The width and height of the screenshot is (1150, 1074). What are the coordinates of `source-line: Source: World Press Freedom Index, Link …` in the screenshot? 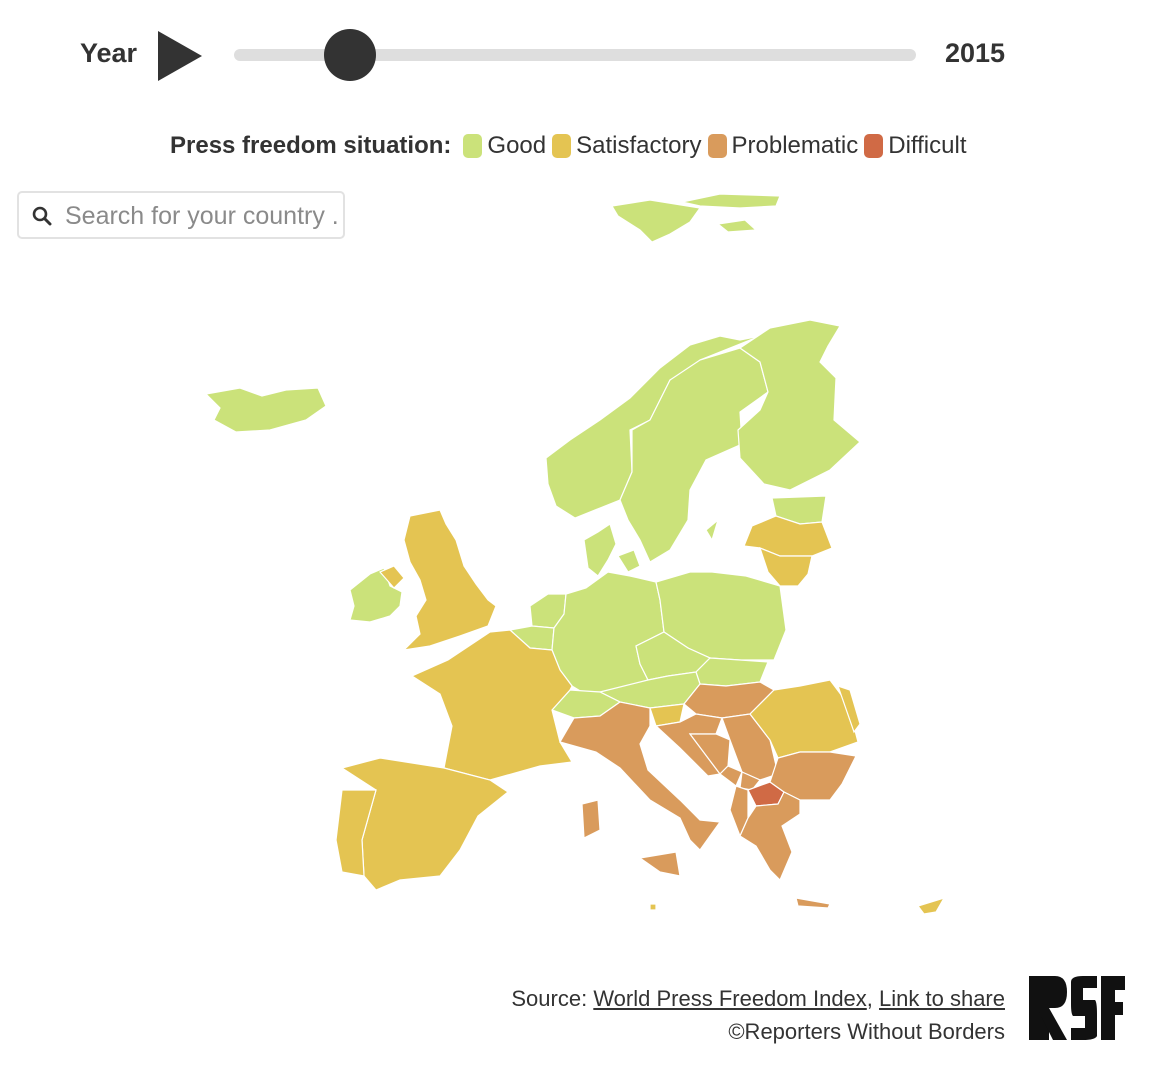 It's located at (758, 998).